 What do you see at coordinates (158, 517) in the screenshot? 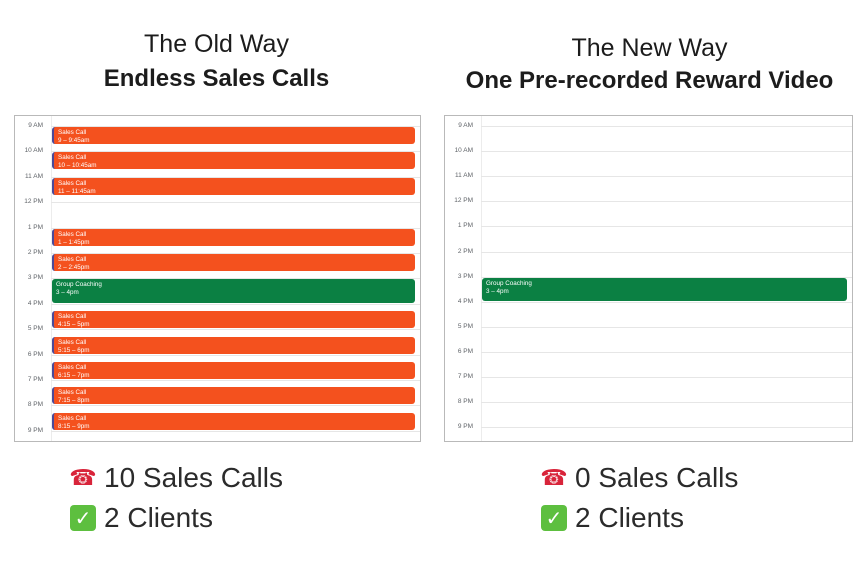
I see `old-way-clients-text: 2 Clients` at bounding box center [158, 517].